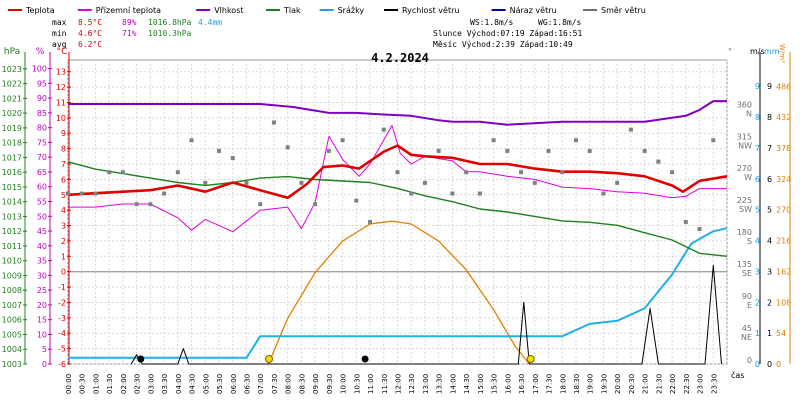  Describe the element at coordinates (481, 384) in the screenshot. I see `x-tick-label: 15:00` at that location.